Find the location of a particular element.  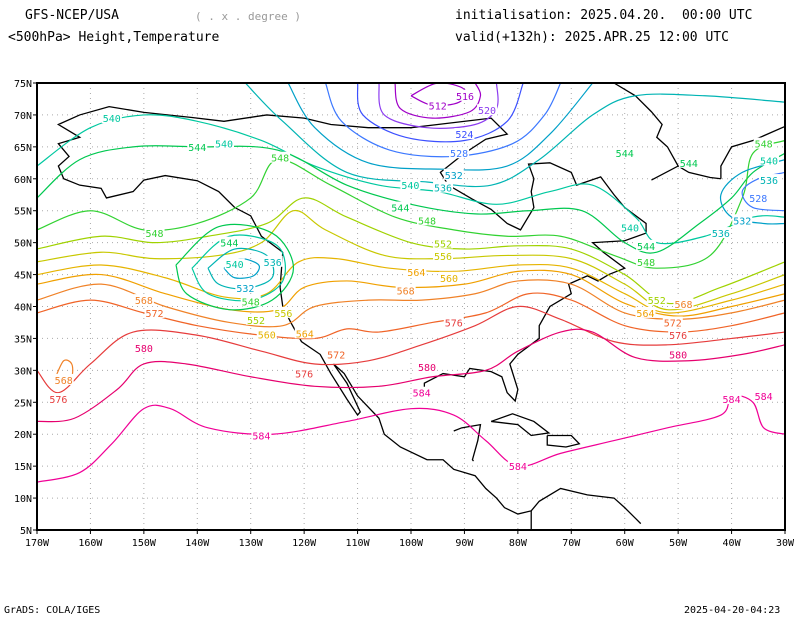

lon-label: 120W is located at coordinates (304, 543).